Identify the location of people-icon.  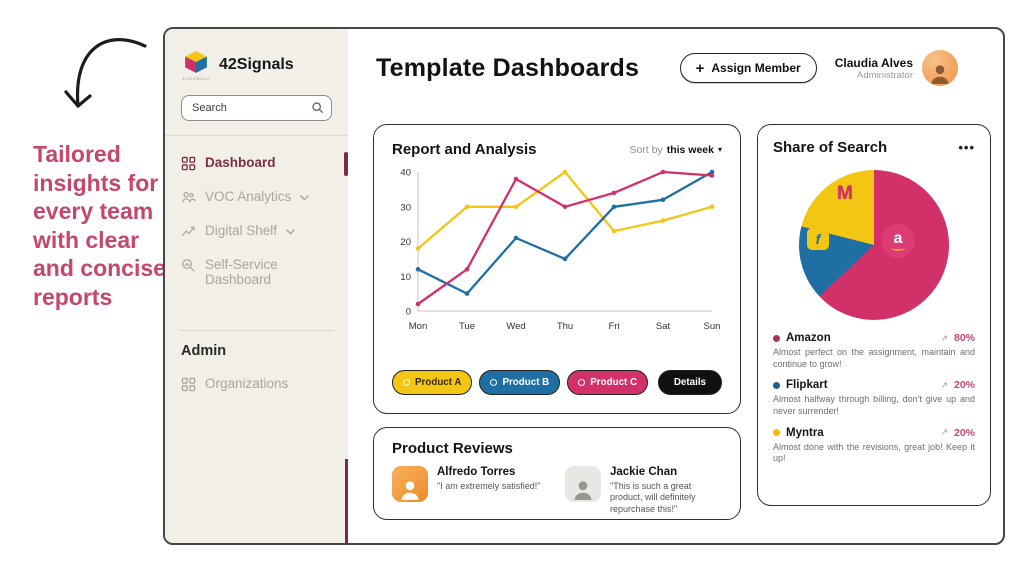
(189, 197).